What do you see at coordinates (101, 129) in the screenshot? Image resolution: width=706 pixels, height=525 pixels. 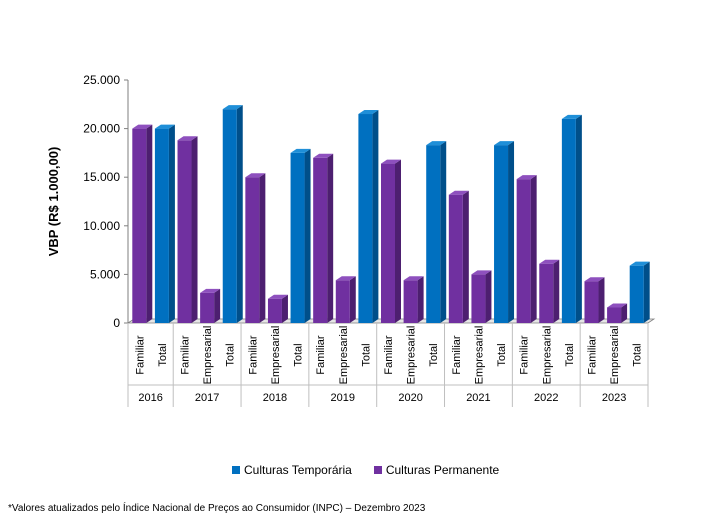 I see `y-tick-label: 20.000` at bounding box center [101, 129].